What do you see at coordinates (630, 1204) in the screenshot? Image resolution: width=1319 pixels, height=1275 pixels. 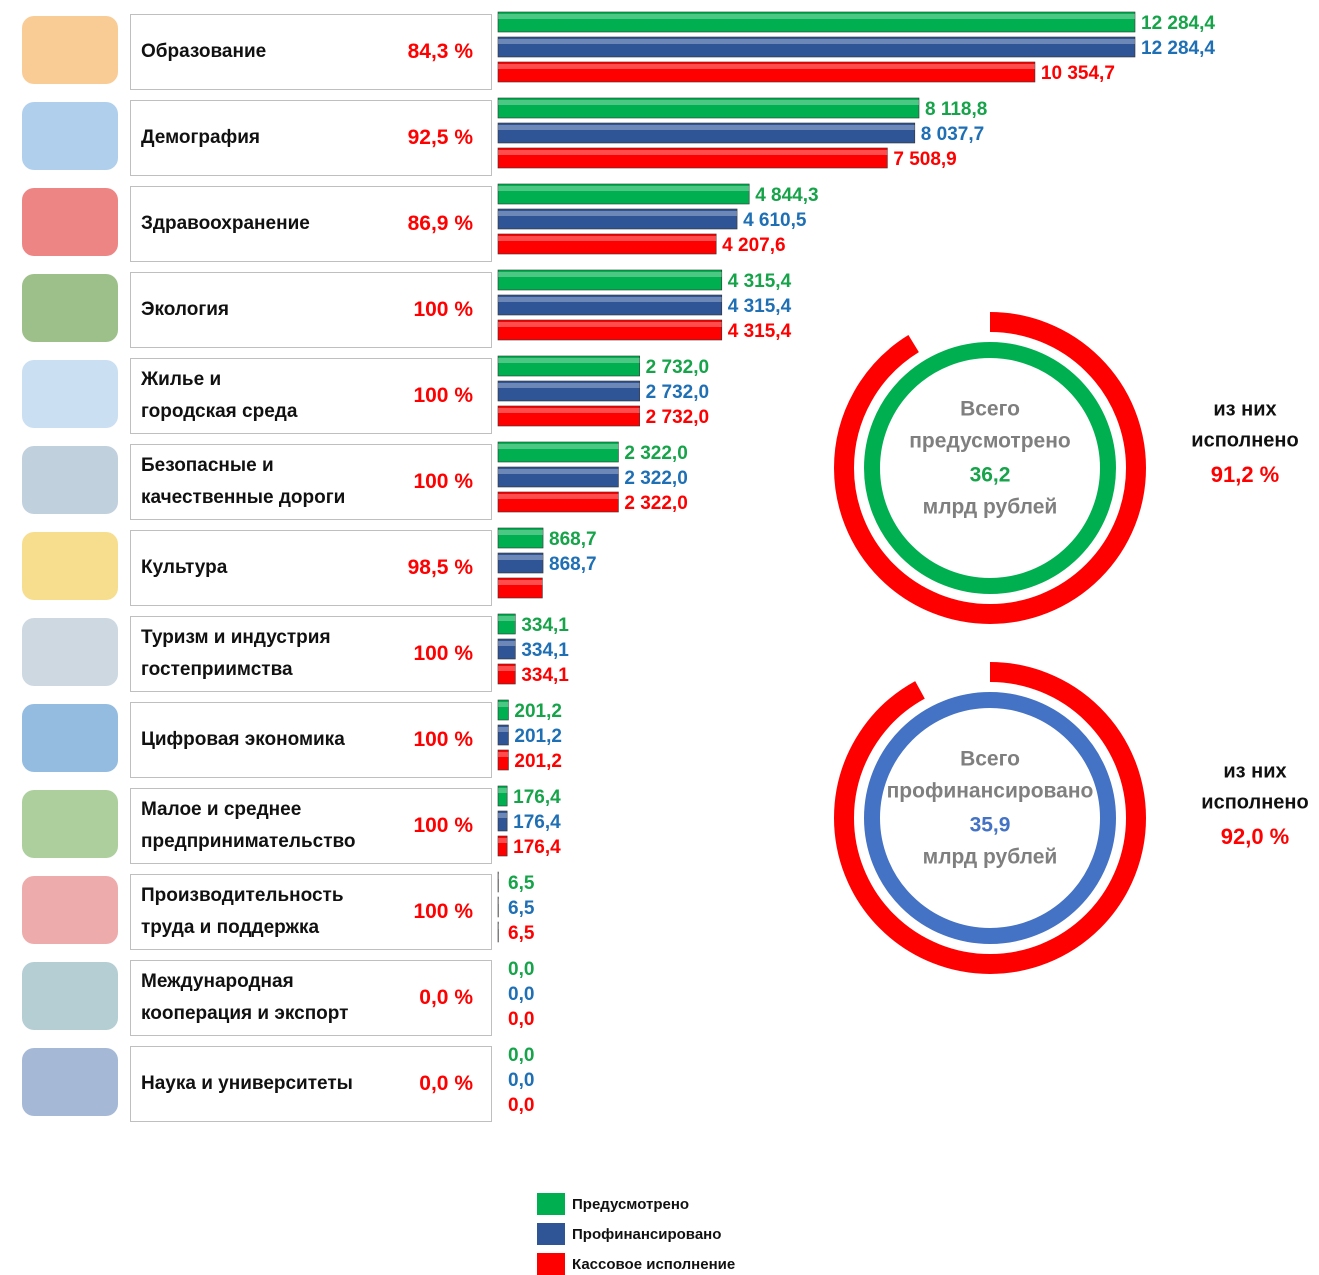 I see `legend-label: Предусмотрено` at bounding box center [630, 1204].